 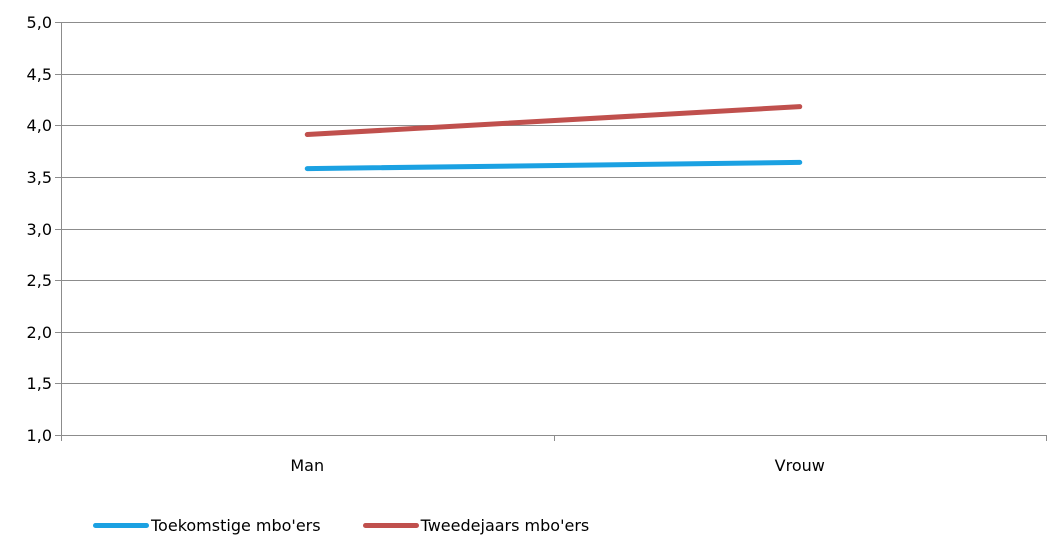 What do you see at coordinates (121, 525) in the screenshot?
I see `legend-swatch-toekomstige` at bounding box center [121, 525].